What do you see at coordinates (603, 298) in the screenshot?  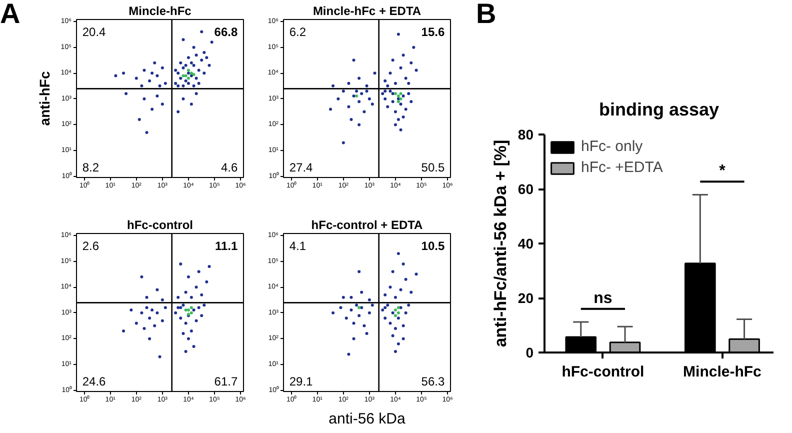 I see `annotation: ns` at bounding box center [603, 298].